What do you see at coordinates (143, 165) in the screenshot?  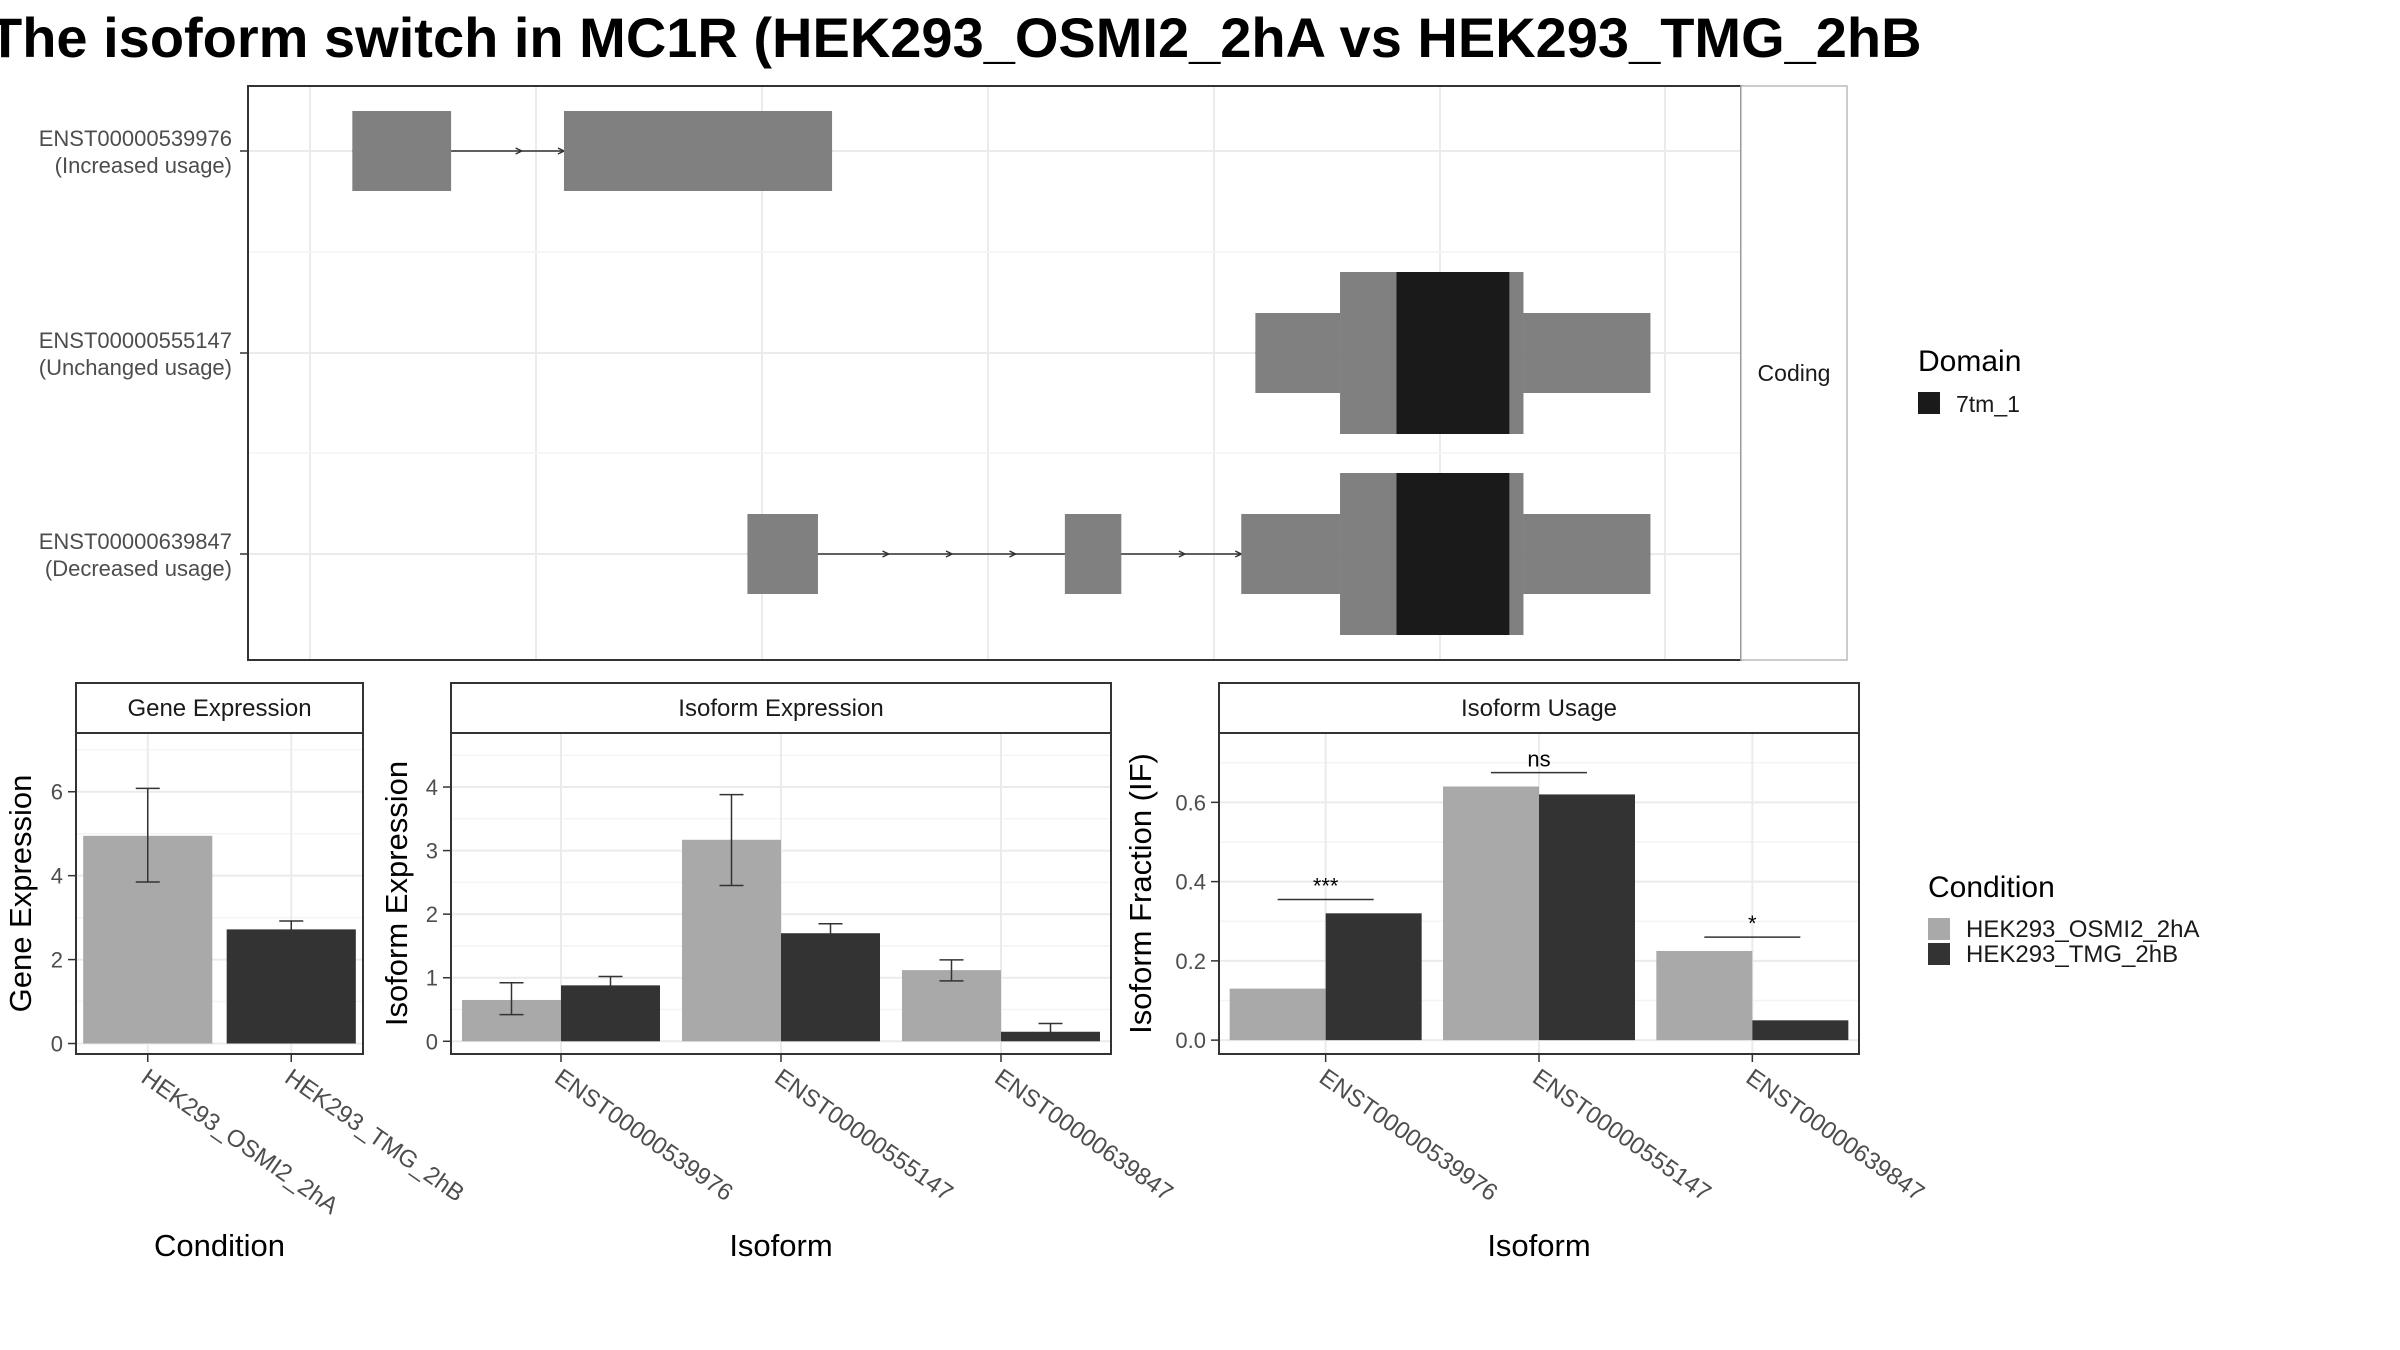 I see `isoform-usage-label: (Increased usage)` at bounding box center [143, 165].